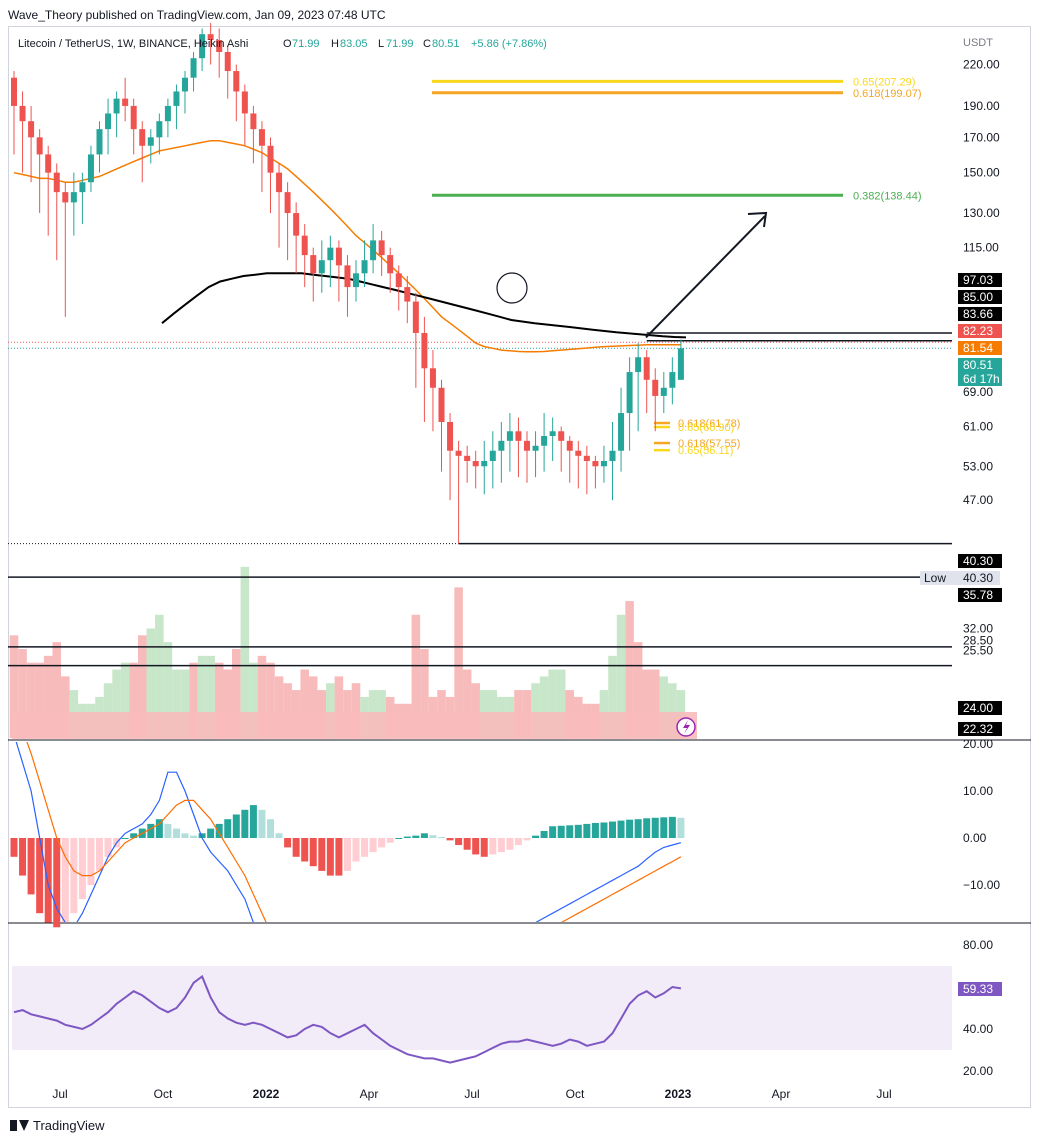 The image size is (1041, 1143). What do you see at coordinates (981, 65) in the screenshot?
I see `price-axis-tick: 220.00` at bounding box center [981, 65].